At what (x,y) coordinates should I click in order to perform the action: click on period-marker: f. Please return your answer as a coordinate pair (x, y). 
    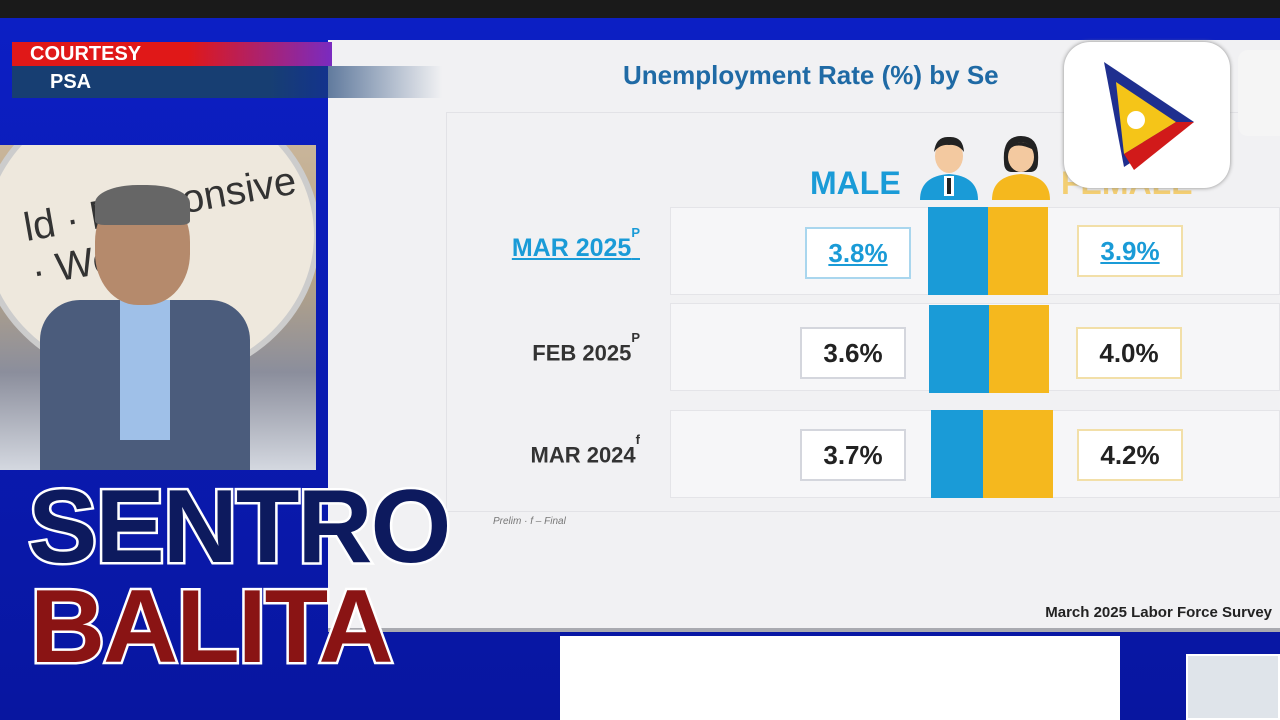
    Looking at the image, I should click on (637, 439).